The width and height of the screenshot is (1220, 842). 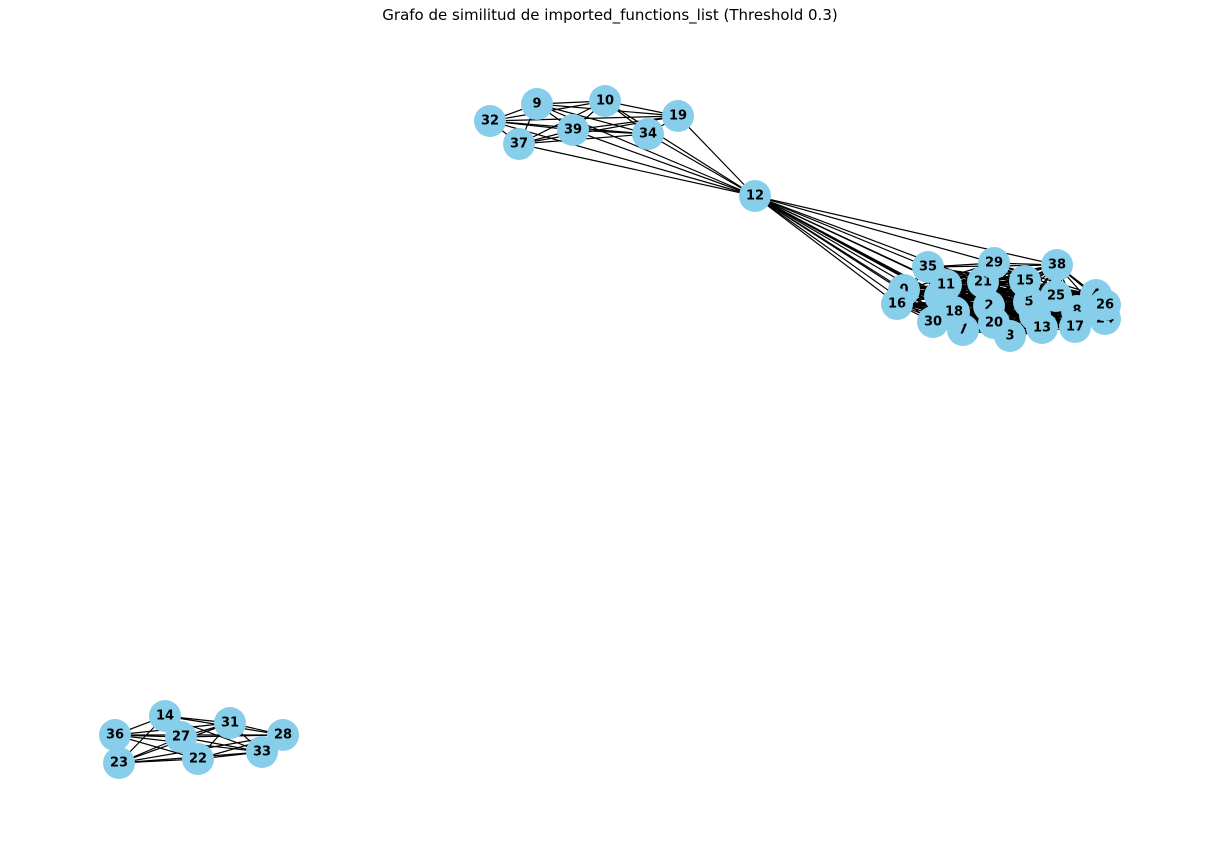 I want to click on node-32: 32, so click(x=490, y=121).